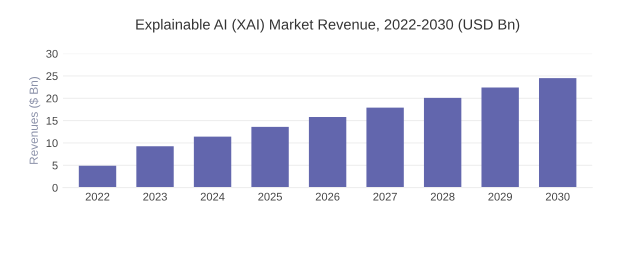 The image size is (630, 268). Describe the element at coordinates (98, 196) in the screenshot. I see `x-tick-label: 2022` at that location.